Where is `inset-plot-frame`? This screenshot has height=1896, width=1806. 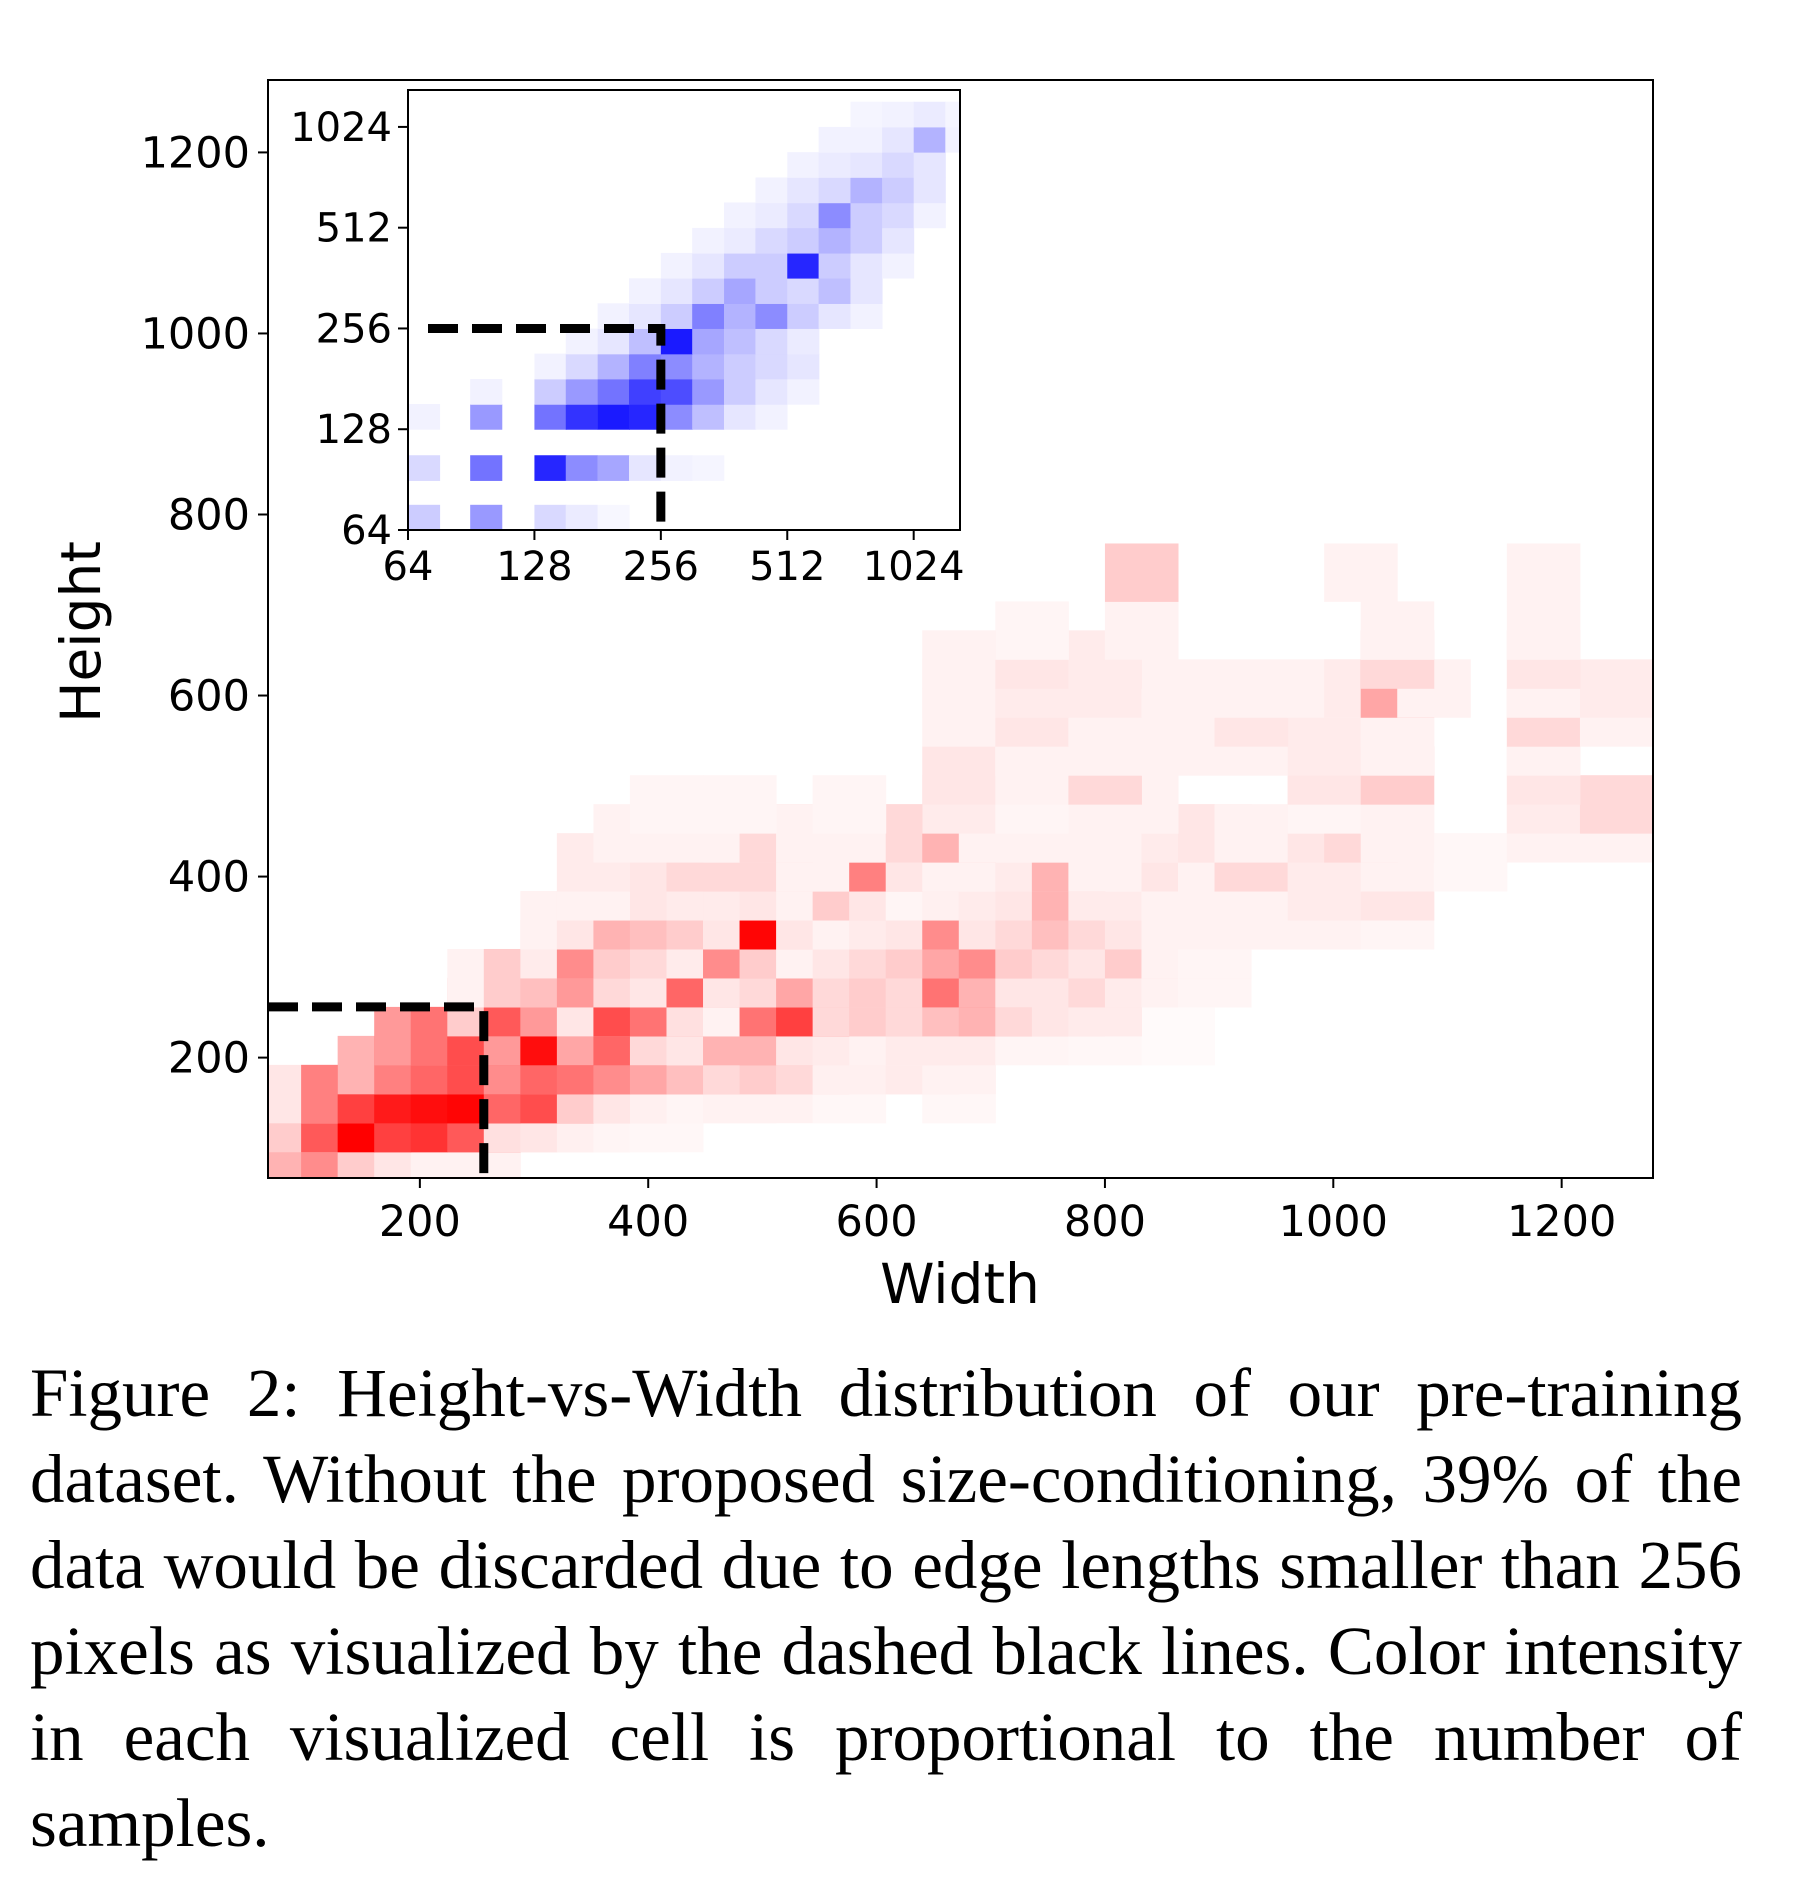
inset-plot-frame is located at coordinates (684, 310).